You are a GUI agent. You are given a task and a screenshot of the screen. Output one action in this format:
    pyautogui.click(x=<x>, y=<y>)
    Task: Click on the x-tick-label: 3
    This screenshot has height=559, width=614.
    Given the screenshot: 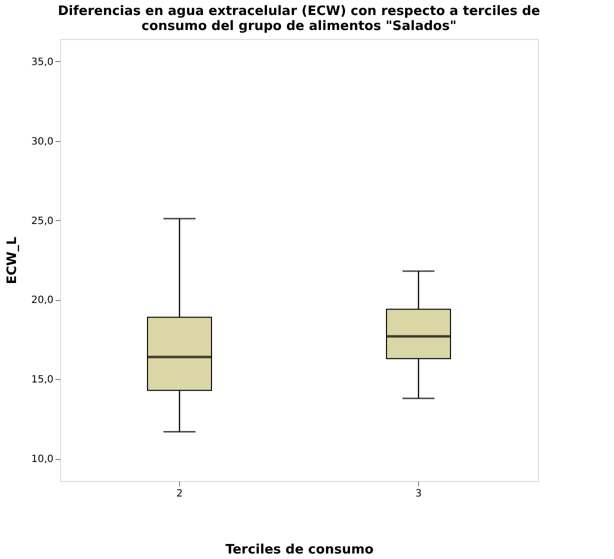 What is the action you would take?
    pyautogui.click(x=418, y=494)
    